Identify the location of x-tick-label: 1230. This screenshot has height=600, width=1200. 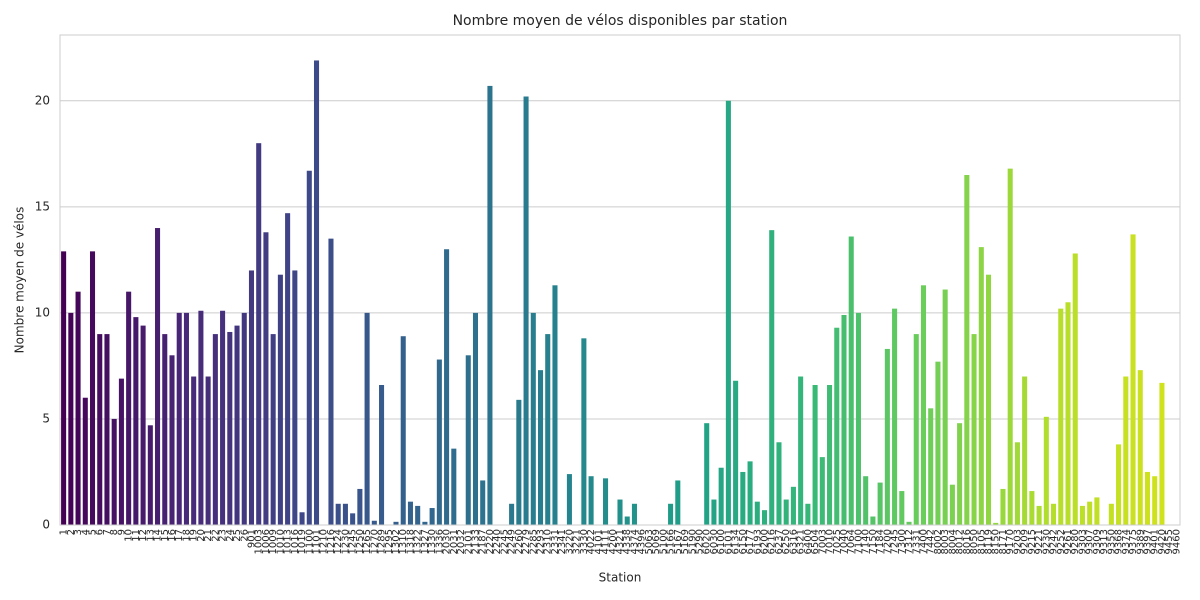
(345, 541).